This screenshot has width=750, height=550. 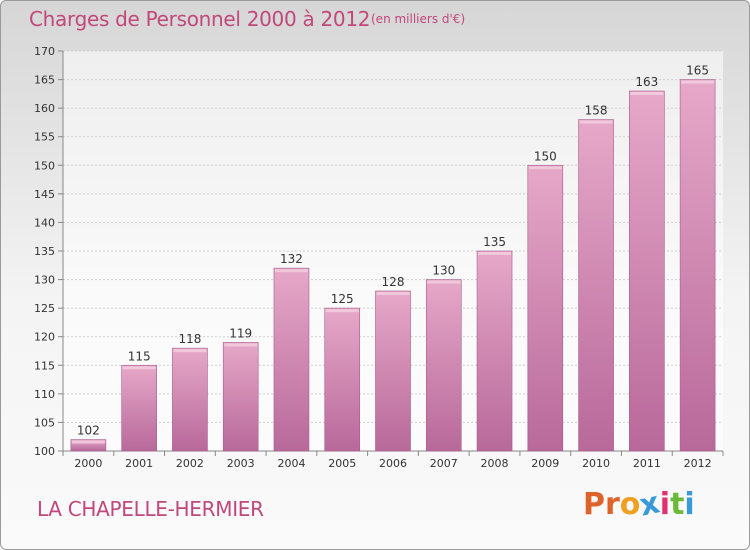 I want to click on y-tick-label: 145, so click(x=44, y=194).